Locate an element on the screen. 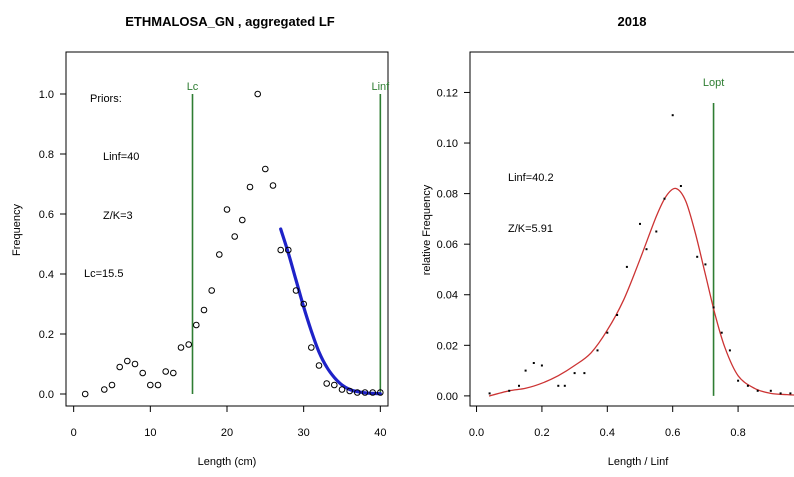 Image resolution: width=794 pixels, height=477 pixels. left-x-tick-label: 40 is located at coordinates (380, 433).